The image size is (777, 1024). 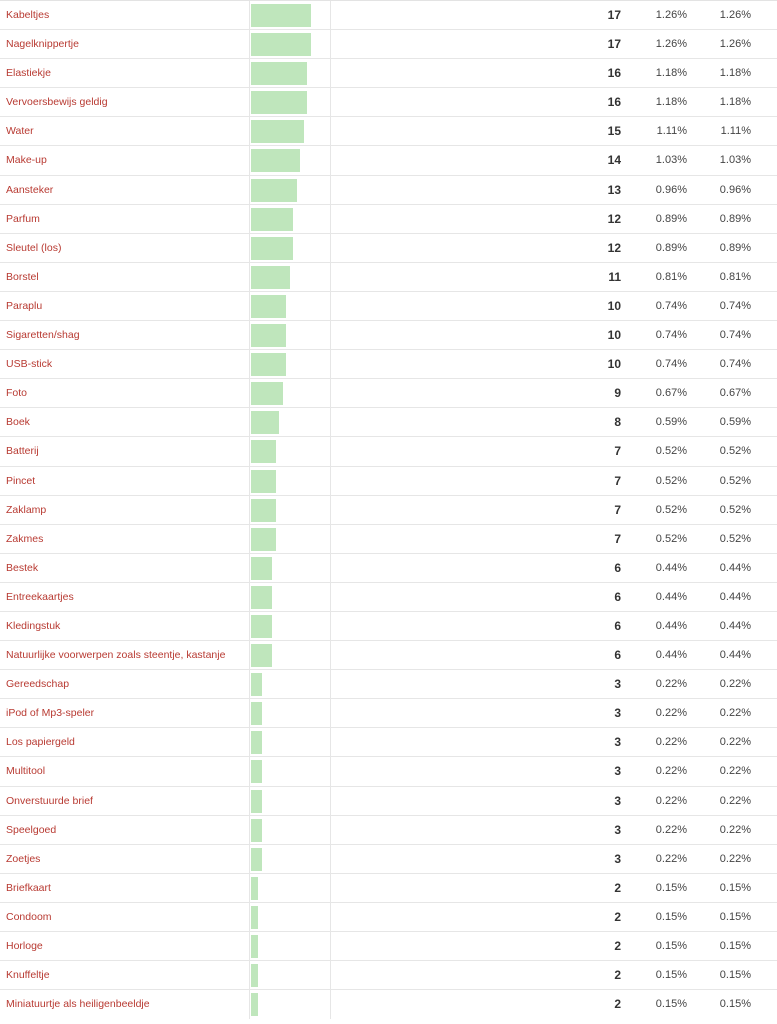 What do you see at coordinates (388, 16) in the screenshot?
I see `table-row: Kabeltjes 17 1.26% 1.26%` at bounding box center [388, 16].